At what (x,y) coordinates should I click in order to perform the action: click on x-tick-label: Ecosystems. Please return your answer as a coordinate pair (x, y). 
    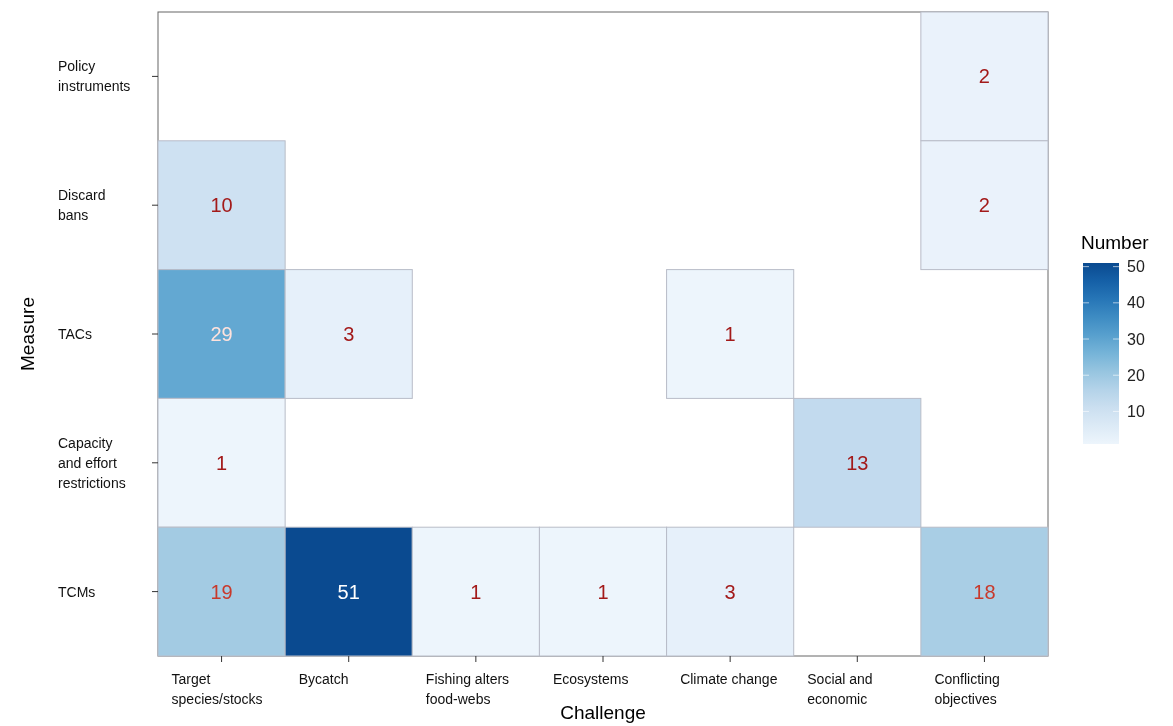
    Looking at the image, I should click on (591, 679).